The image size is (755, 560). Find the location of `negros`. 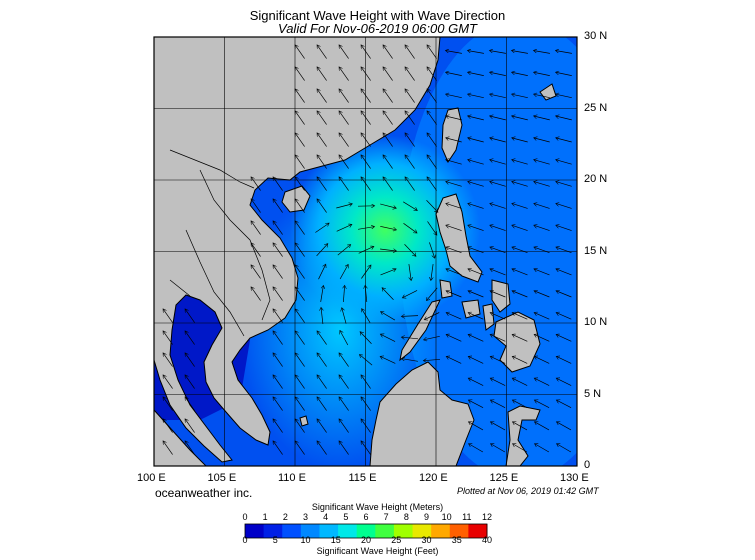

negros is located at coordinates (488, 317).